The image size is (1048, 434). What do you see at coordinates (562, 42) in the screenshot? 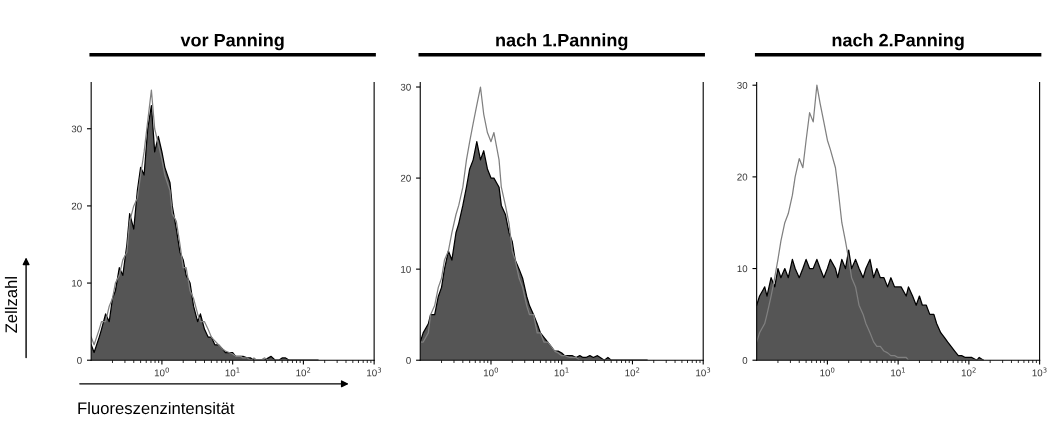
I see `chart-title: nach 1.Panning` at bounding box center [562, 42].